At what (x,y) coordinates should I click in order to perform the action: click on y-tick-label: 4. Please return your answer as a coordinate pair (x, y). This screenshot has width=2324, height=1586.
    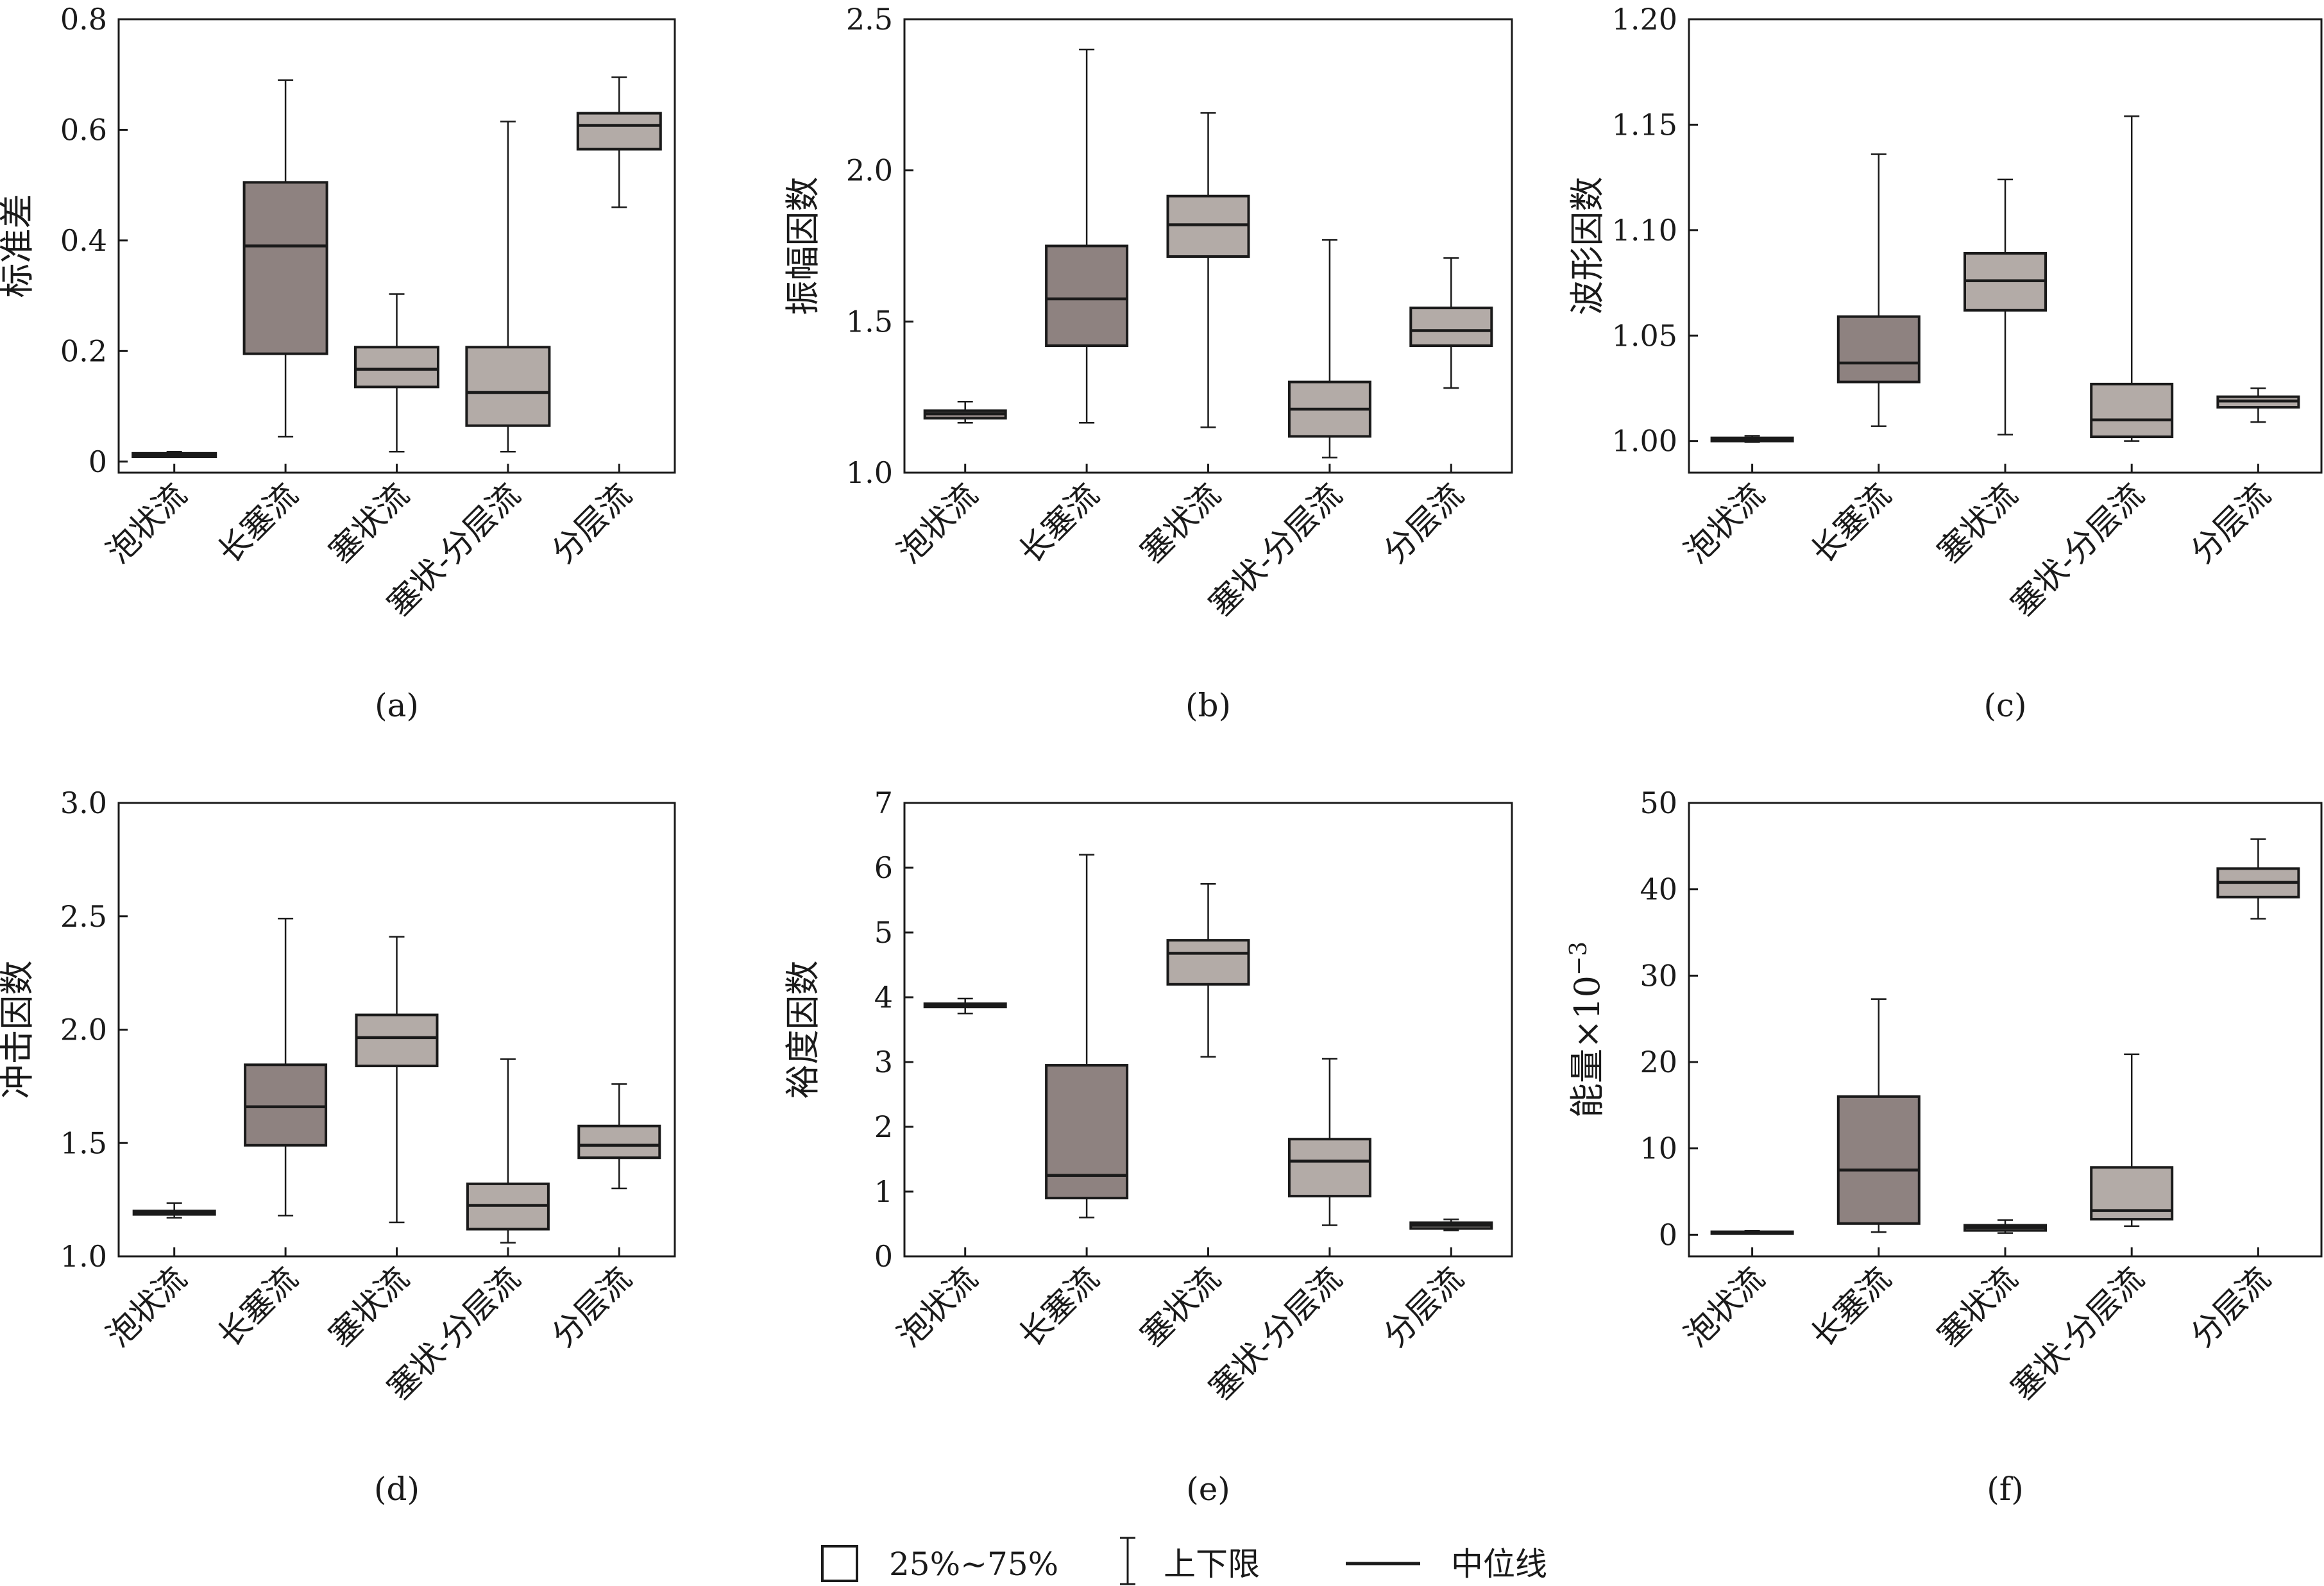
    Looking at the image, I should click on (883, 997).